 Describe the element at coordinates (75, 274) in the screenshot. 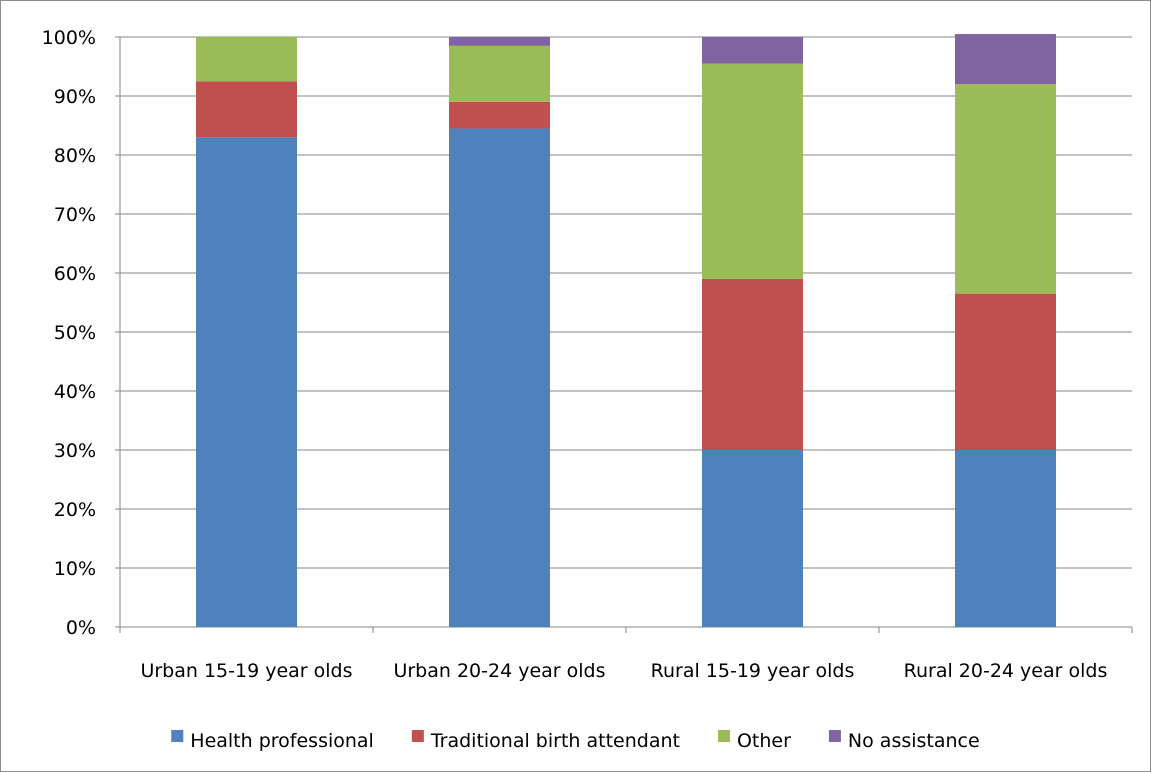

I see `y-tick-label: 60%` at that location.